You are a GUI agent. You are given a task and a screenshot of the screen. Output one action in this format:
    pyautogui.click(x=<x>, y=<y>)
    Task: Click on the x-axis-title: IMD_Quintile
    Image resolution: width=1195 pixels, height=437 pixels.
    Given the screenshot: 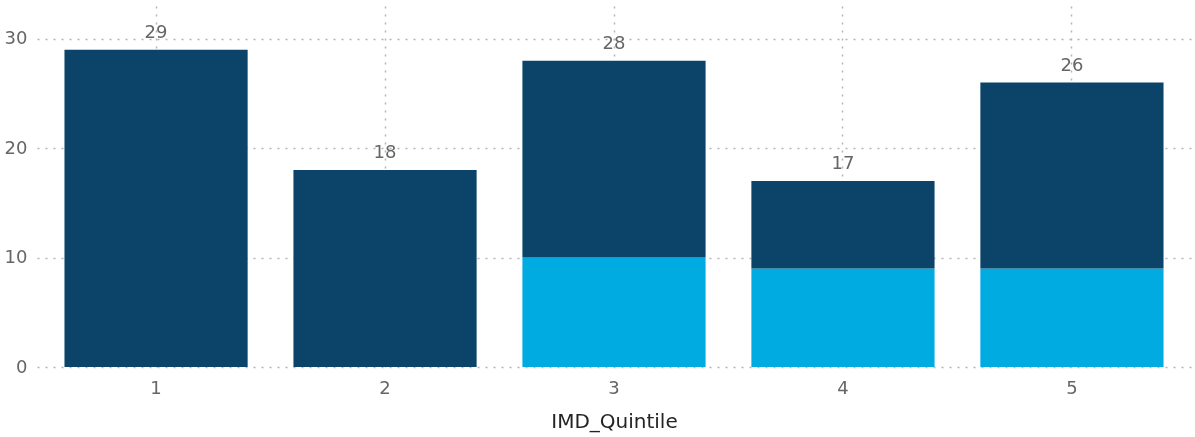 What is the action you would take?
    pyautogui.click(x=614, y=420)
    